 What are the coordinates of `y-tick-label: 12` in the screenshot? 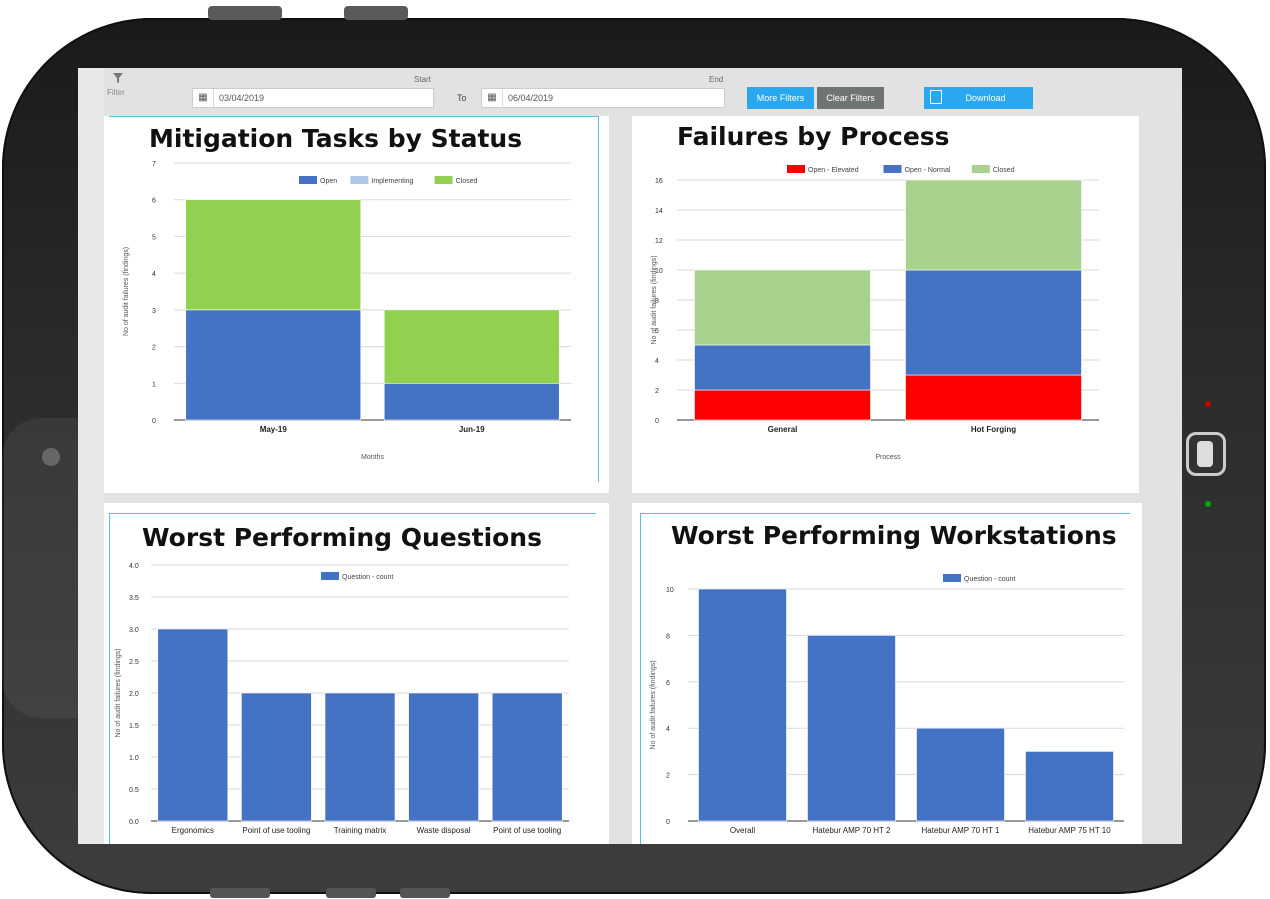 It's located at (659, 241).